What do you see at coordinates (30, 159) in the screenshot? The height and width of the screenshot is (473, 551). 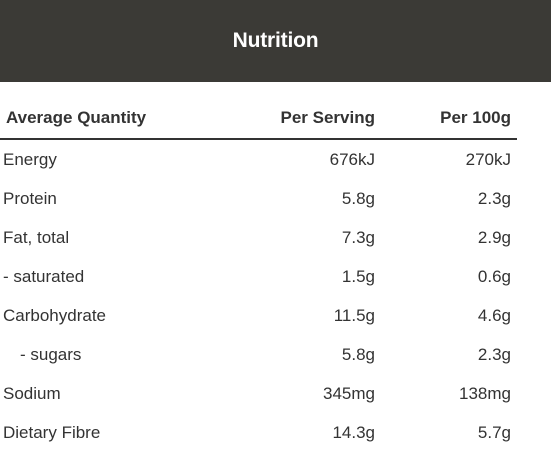 I see `nutrient-label: Energy` at bounding box center [30, 159].